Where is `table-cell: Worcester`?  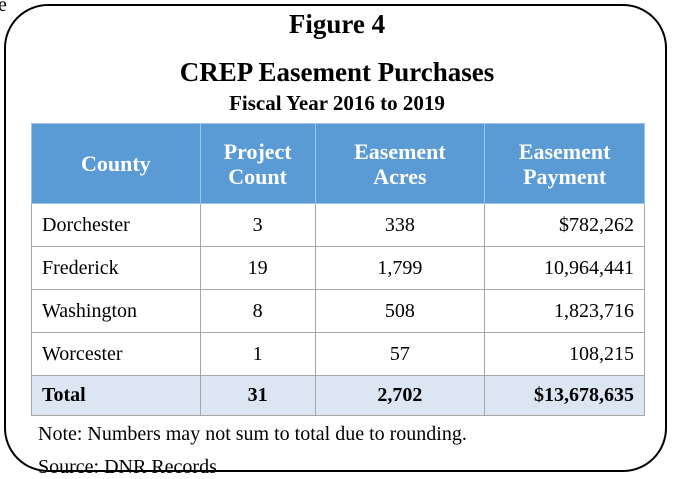 table-cell: Worcester is located at coordinates (116, 354).